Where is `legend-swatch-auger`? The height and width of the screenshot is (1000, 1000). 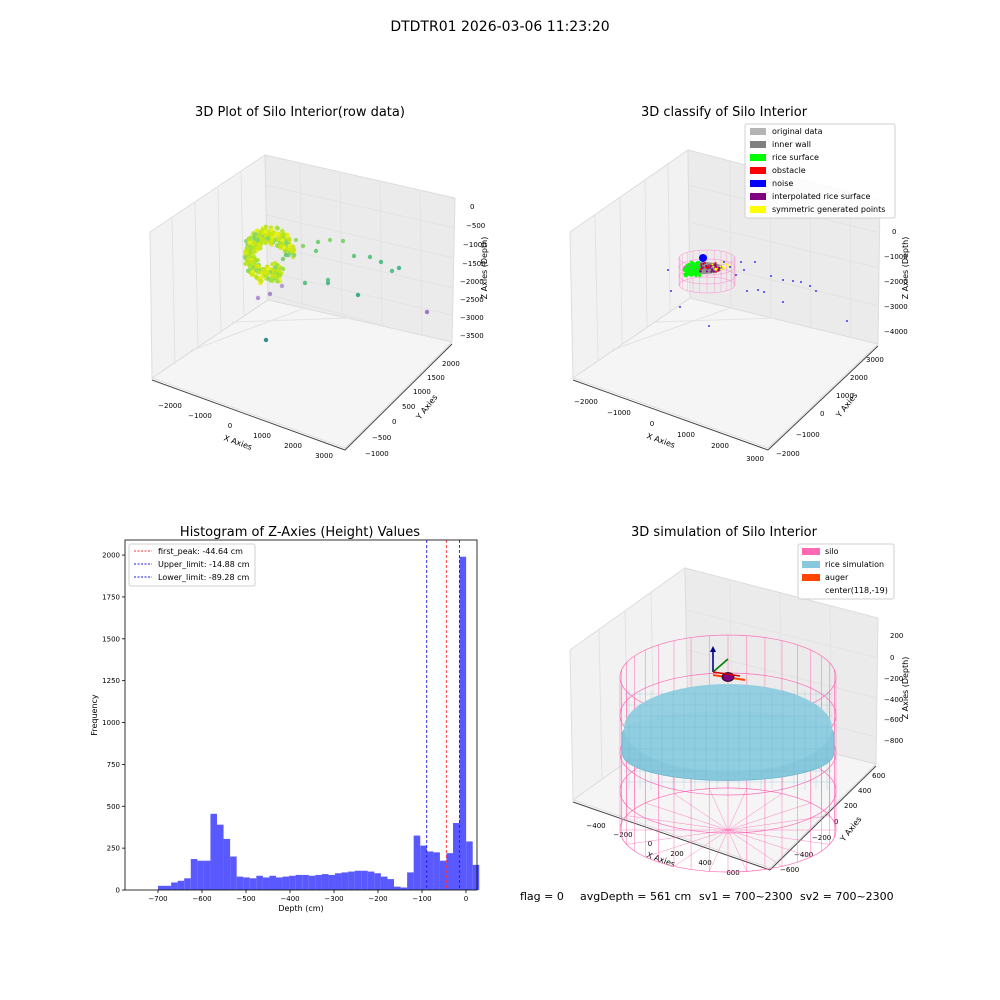 legend-swatch-auger is located at coordinates (811, 577).